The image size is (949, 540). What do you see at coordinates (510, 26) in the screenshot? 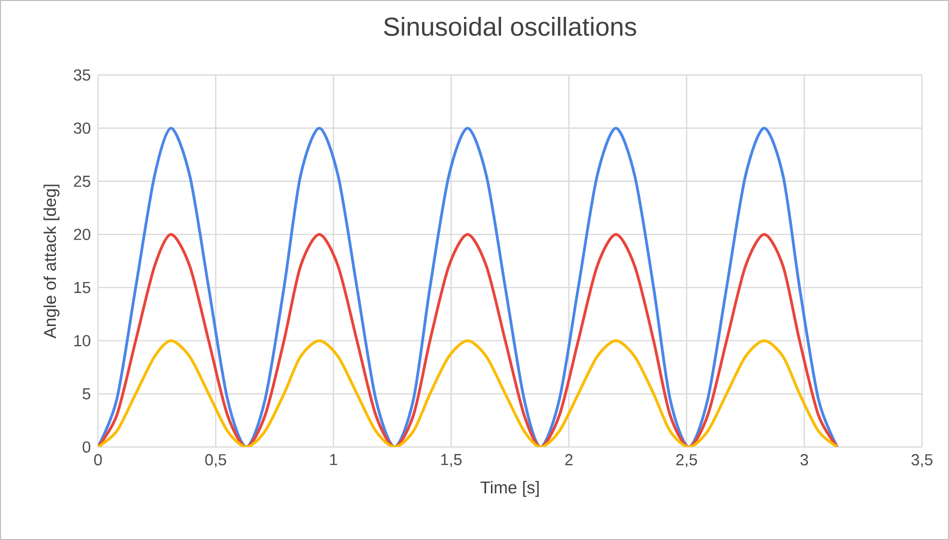
I see `chart-title: Sinusoidal oscillations` at bounding box center [510, 26].